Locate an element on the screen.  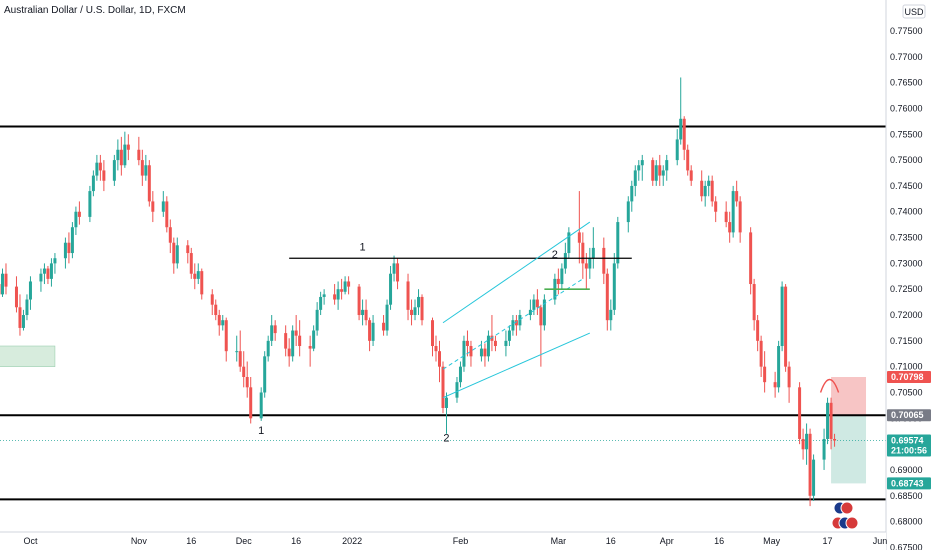
demand-zone is located at coordinates (28, 356).